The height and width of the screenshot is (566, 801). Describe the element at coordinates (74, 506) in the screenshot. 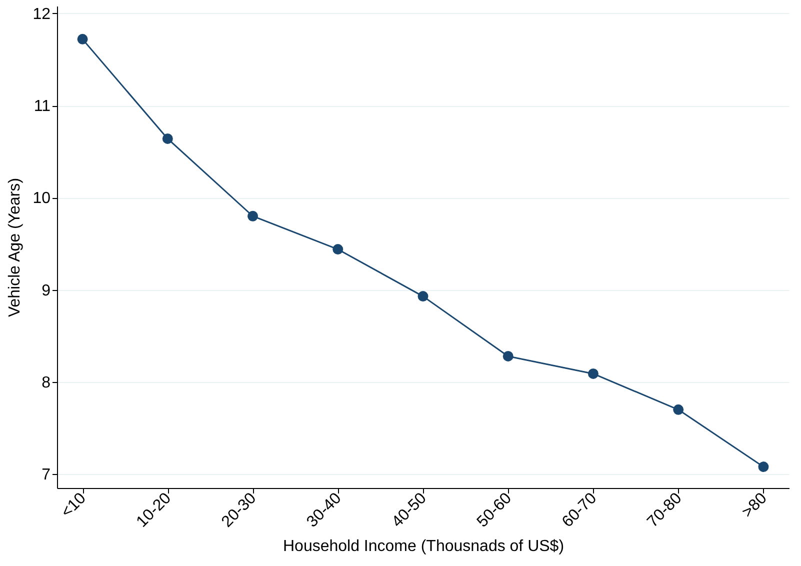

I see `x-tick-label: <10` at that location.